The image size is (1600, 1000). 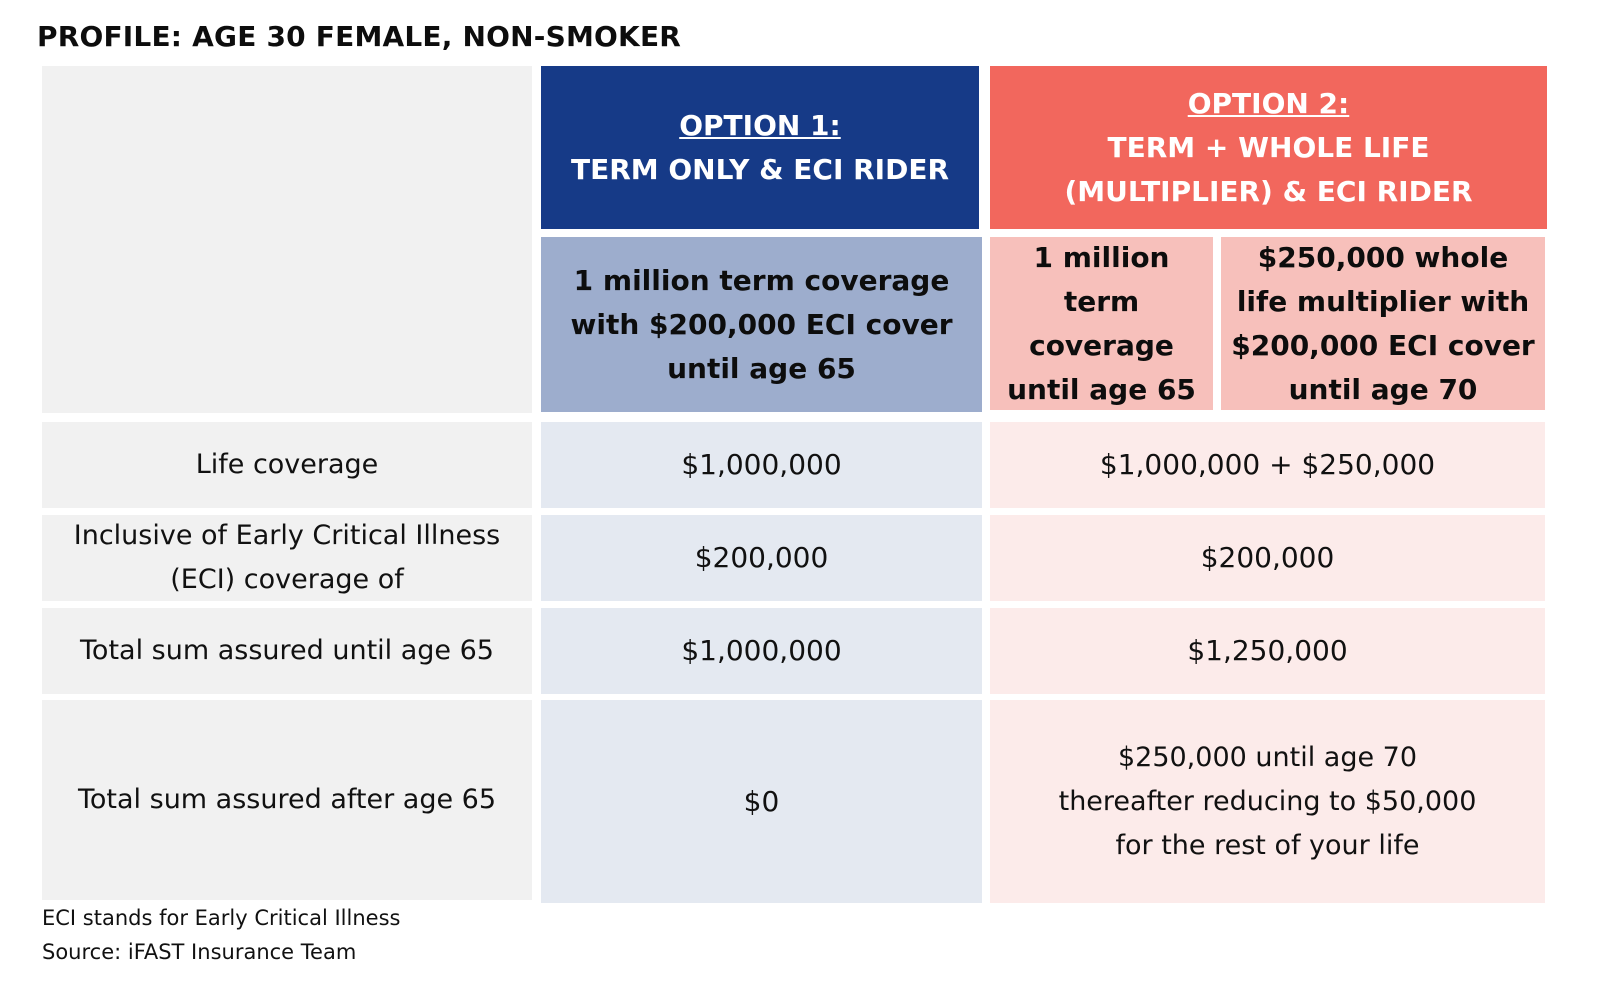 I want to click on row-label-sum-until-65: Total sum assured until age 65, so click(x=287, y=651).